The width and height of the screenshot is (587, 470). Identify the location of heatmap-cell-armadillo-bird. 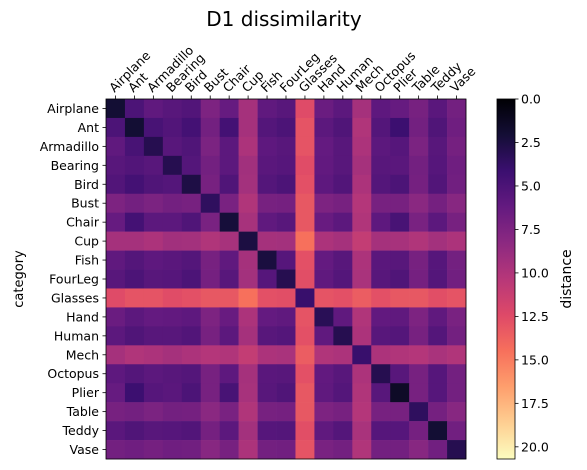
(191, 146).